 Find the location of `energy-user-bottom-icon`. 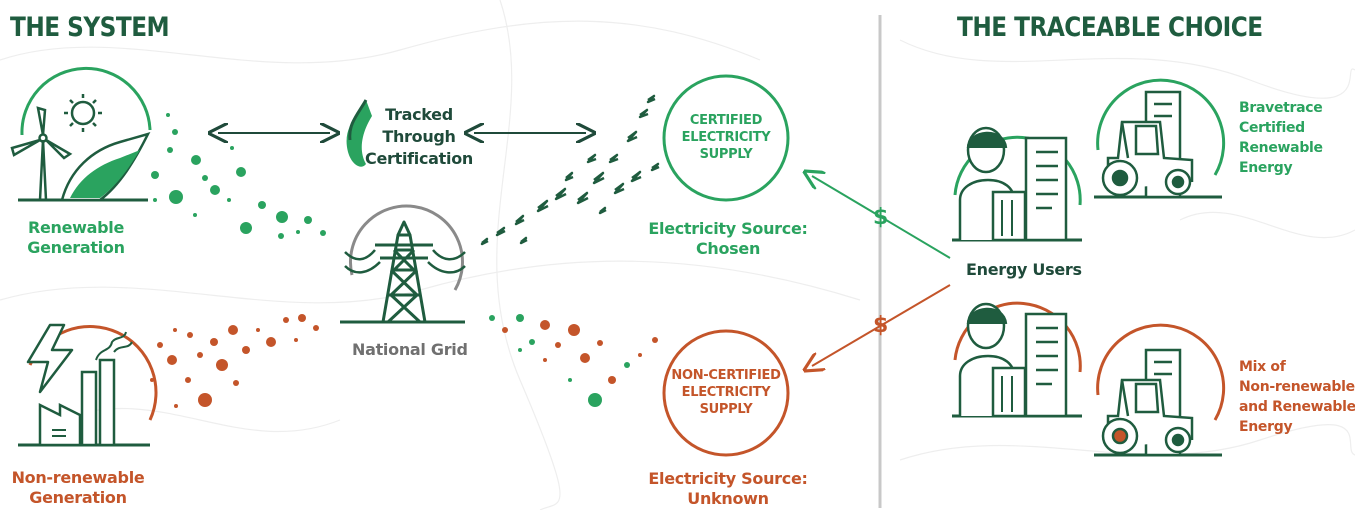

energy-user-bottom-icon is located at coordinates (1017, 359).